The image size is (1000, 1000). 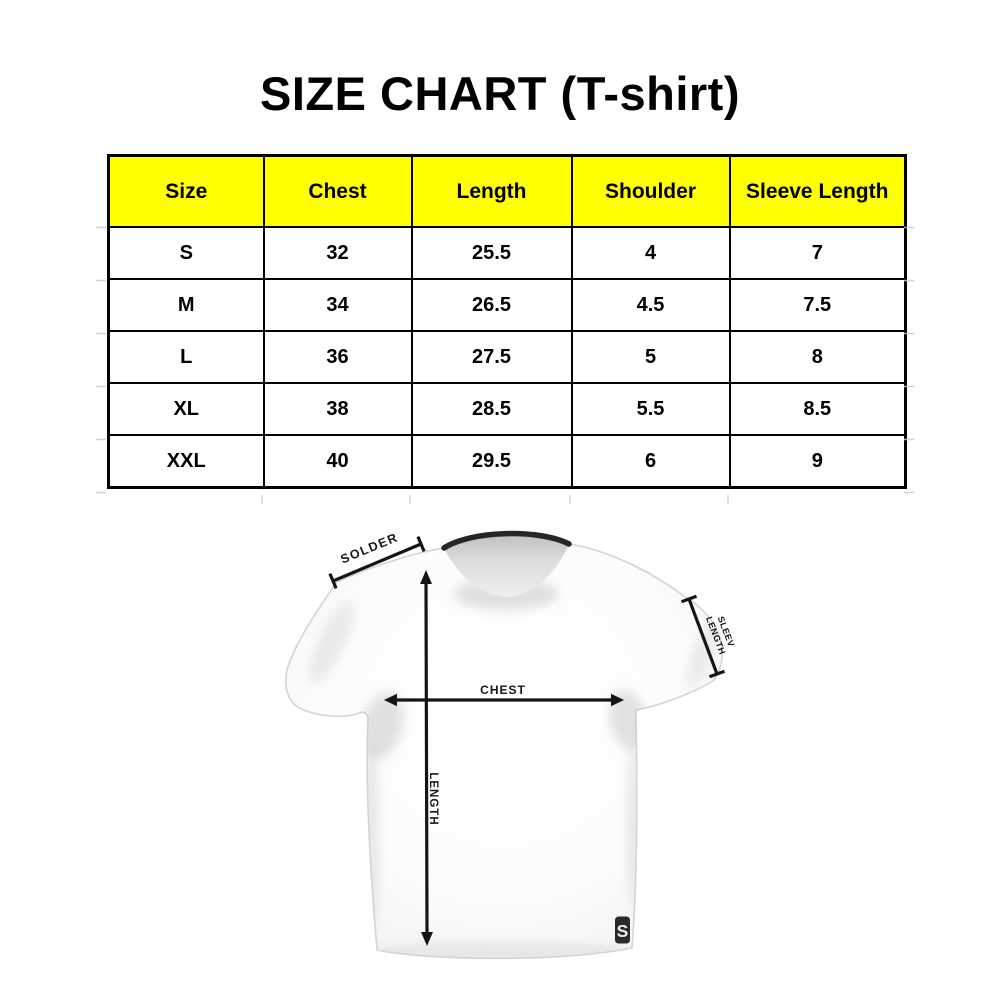 I want to click on neck-opening, so click(x=506, y=565).